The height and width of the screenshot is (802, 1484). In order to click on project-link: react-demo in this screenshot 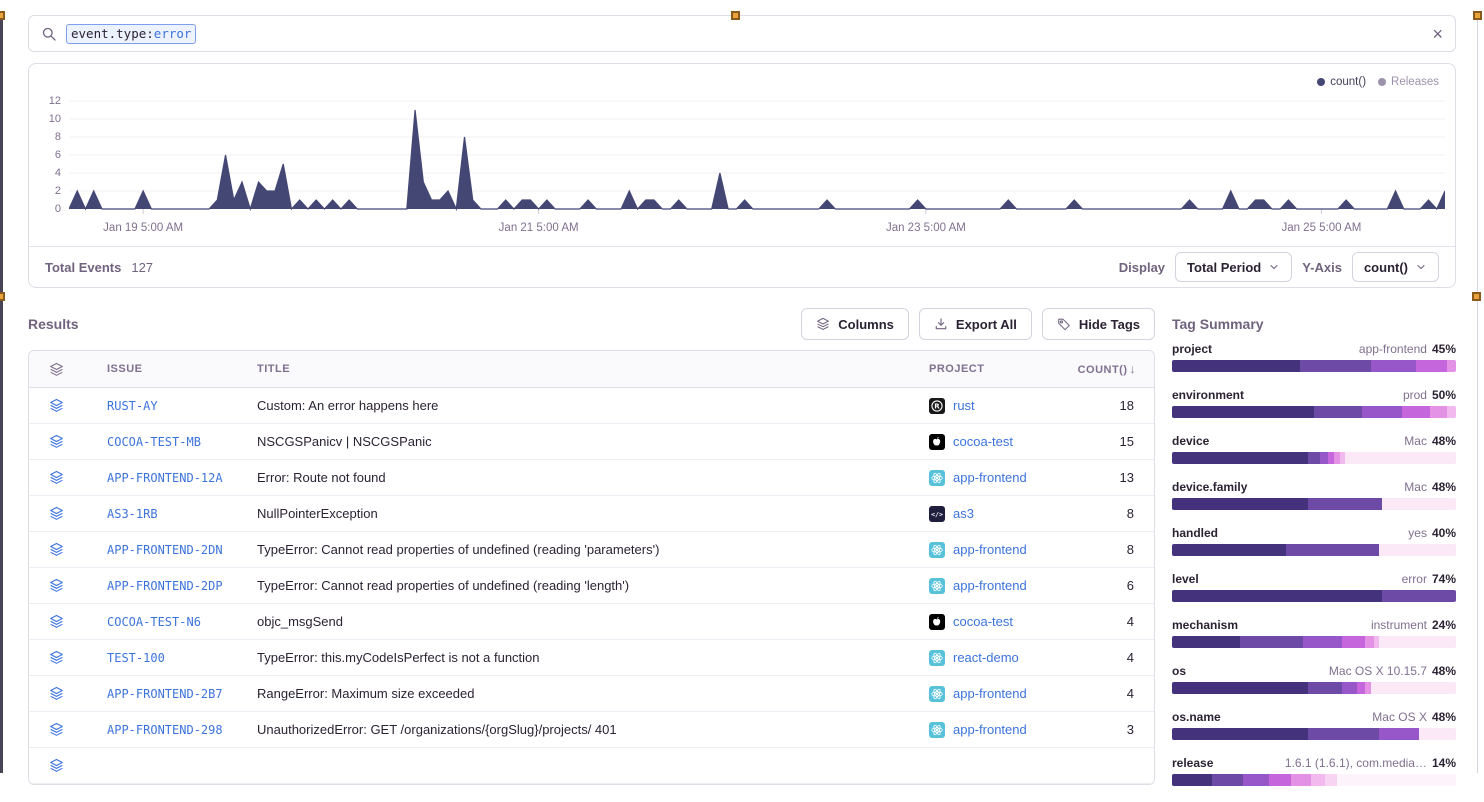, I will do `click(986, 657)`.